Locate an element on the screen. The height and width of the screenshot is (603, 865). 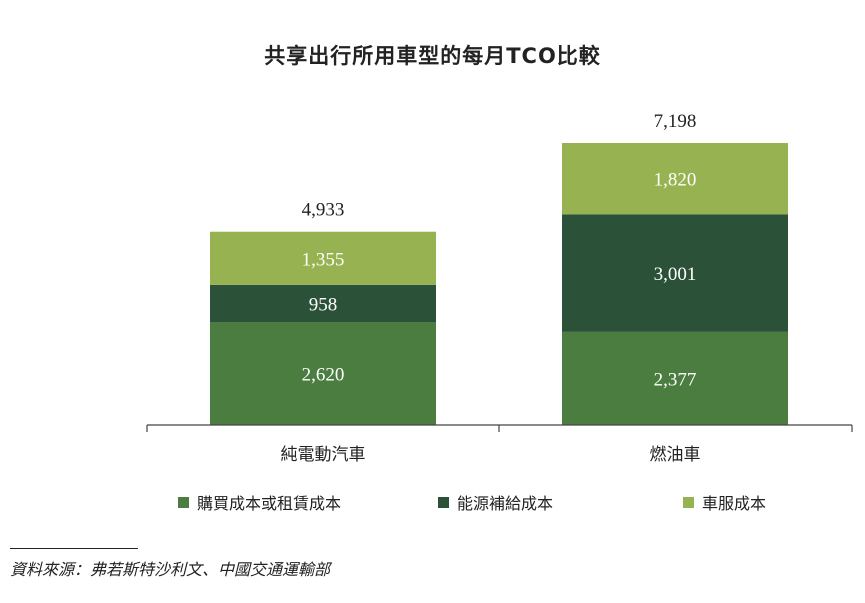
legend-swatch-service is located at coordinates (688, 502).